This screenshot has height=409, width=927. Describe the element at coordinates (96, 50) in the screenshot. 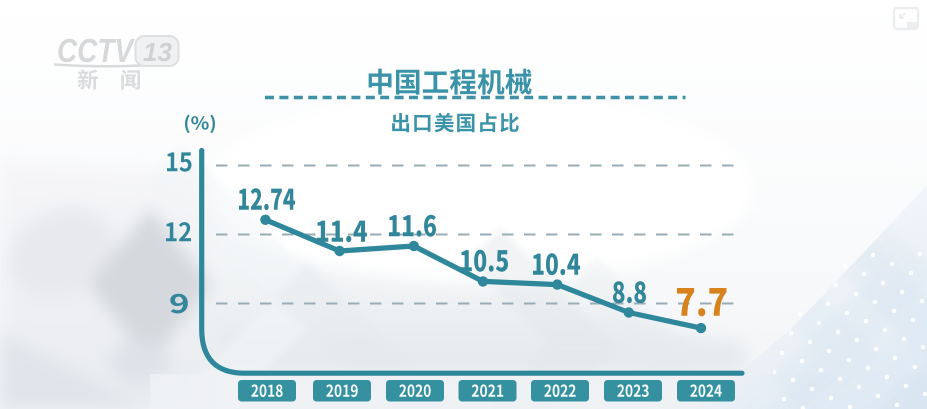

I see `svg-text: CCTV` at that location.